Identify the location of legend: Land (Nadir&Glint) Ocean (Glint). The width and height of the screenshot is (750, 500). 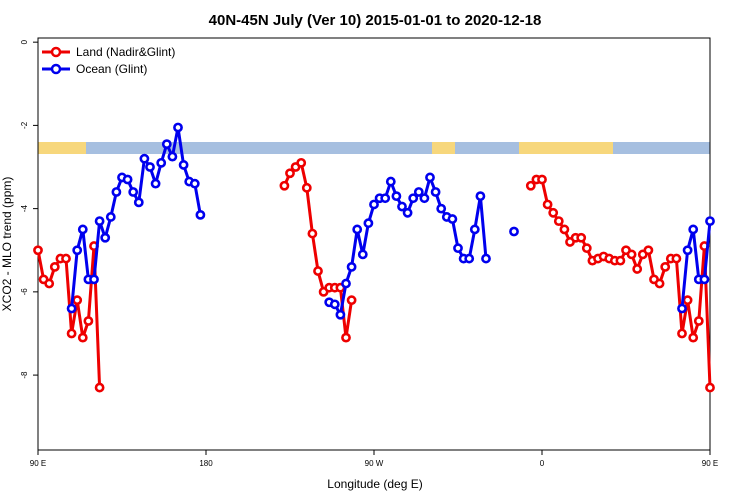
(108, 60).